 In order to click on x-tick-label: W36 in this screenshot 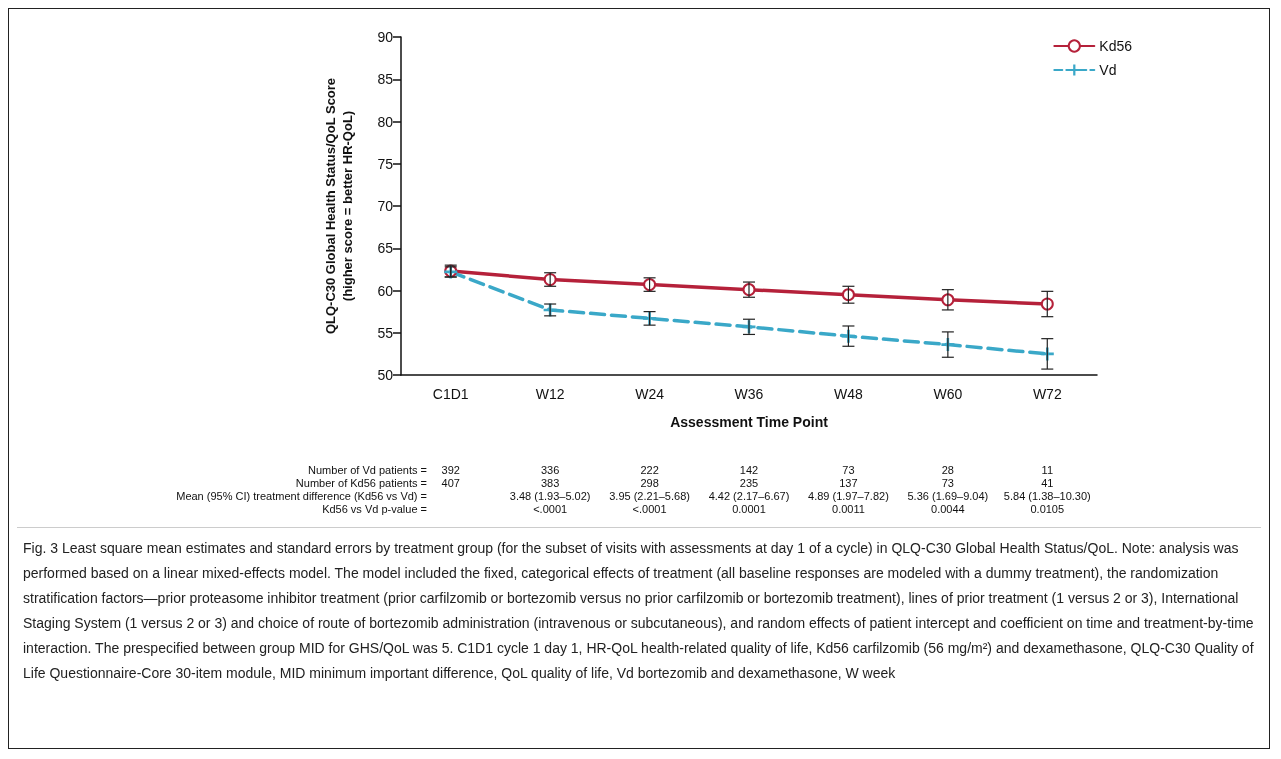, I will do `click(749, 394)`.